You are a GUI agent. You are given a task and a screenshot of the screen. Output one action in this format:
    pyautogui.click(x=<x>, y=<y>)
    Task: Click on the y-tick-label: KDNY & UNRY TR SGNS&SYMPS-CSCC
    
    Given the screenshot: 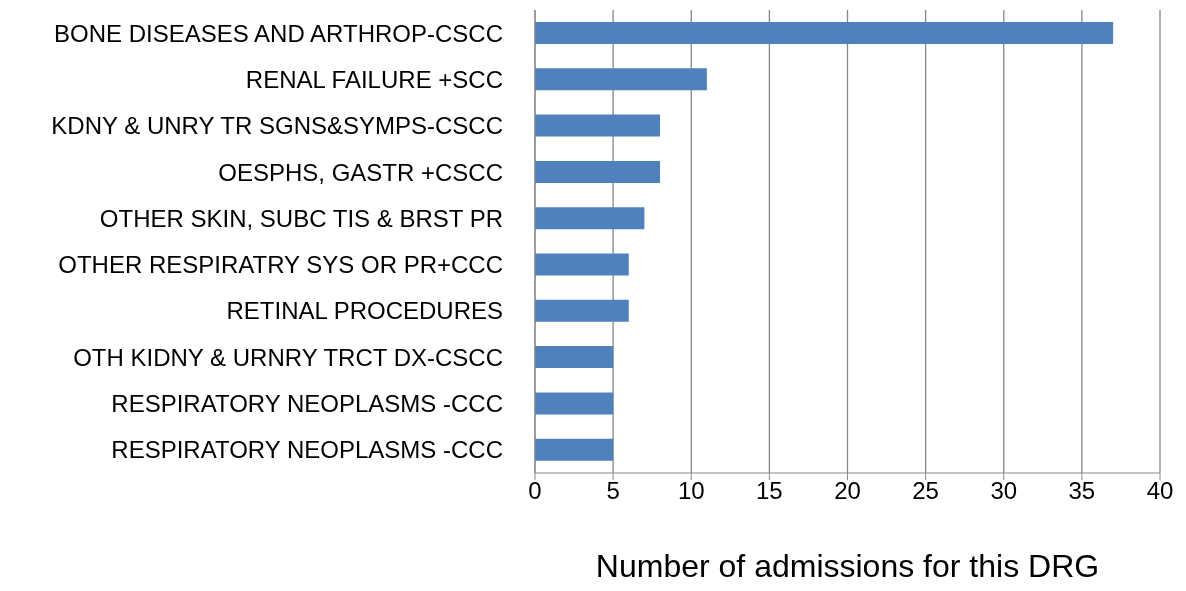 What is the action you would take?
    pyautogui.click(x=277, y=126)
    